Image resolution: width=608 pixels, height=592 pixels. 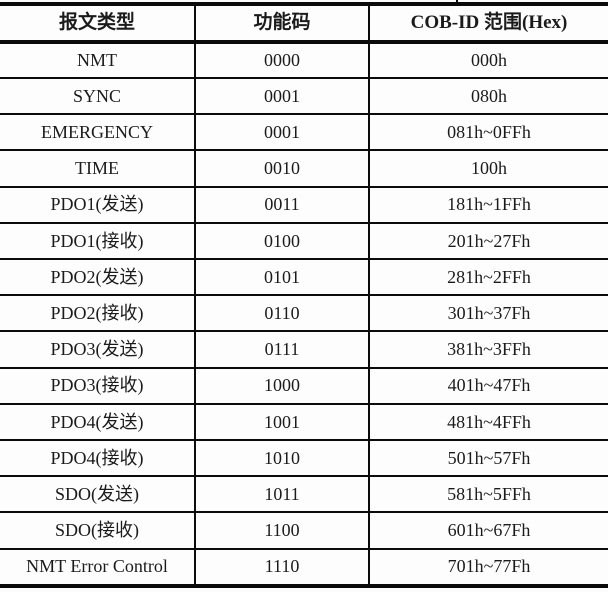 I want to click on cell-message-type: PDO3(发送), so click(x=98, y=348).